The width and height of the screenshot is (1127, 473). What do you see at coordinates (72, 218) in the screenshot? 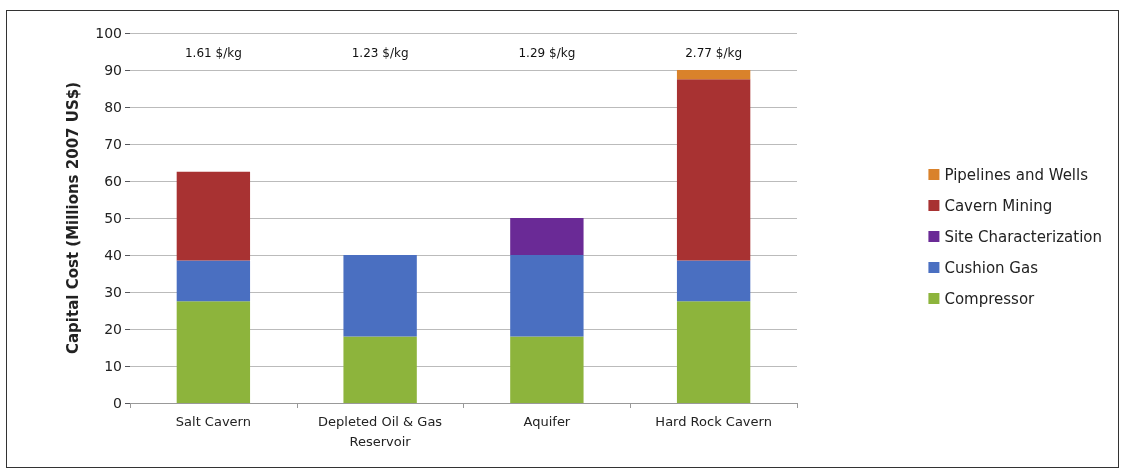
I see `y-axis-title: Capital Cost (Millions 2007 US$)` at bounding box center [72, 218].